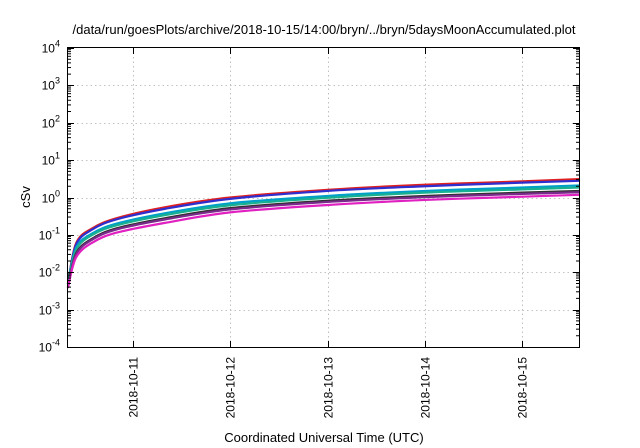 The height and width of the screenshot is (448, 640). I want to click on x-tick-label: 2018-10-14, so click(426, 388).